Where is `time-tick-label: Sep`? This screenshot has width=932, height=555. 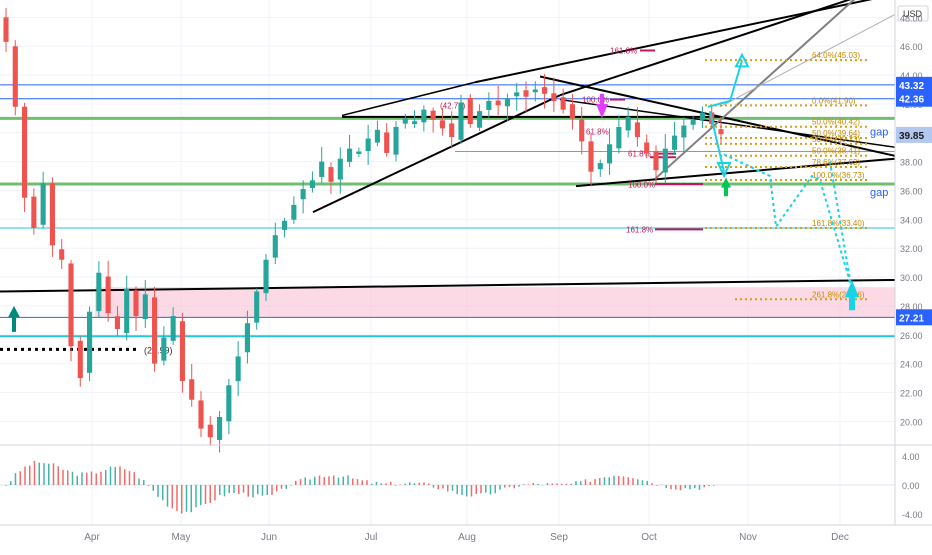
time-tick-label: Sep is located at coordinates (559, 537).